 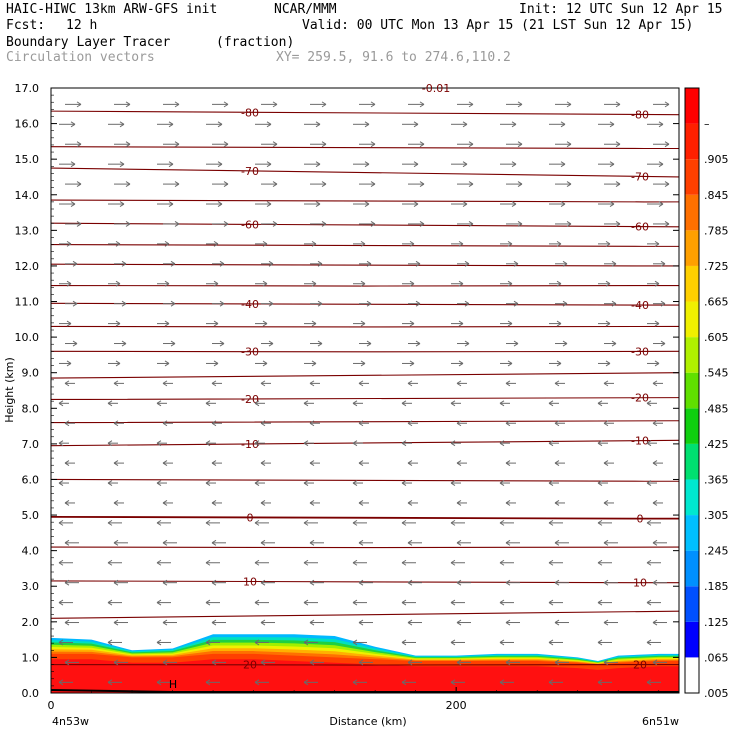 I want to click on contour-label: -80, so click(x=640, y=114).